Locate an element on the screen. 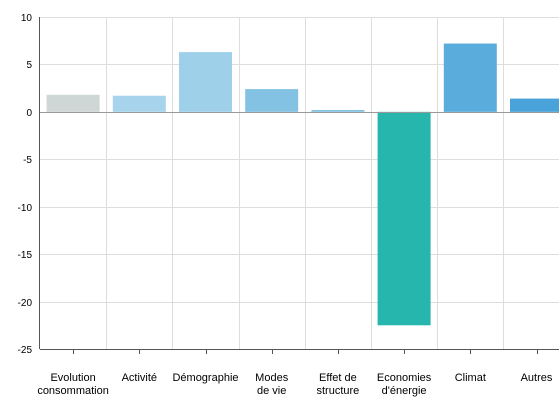 The height and width of the screenshot is (400, 559). x-tick-label-line: Autres is located at coordinates (537, 378).